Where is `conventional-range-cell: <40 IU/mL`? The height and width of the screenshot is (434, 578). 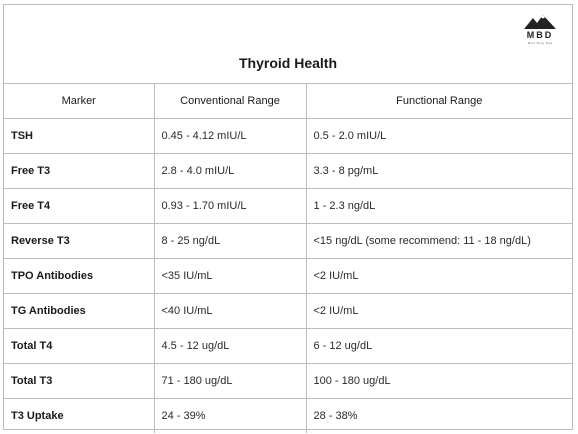 conventional-range-cell: <40 IU/mL is located at coordinates (229, 311).